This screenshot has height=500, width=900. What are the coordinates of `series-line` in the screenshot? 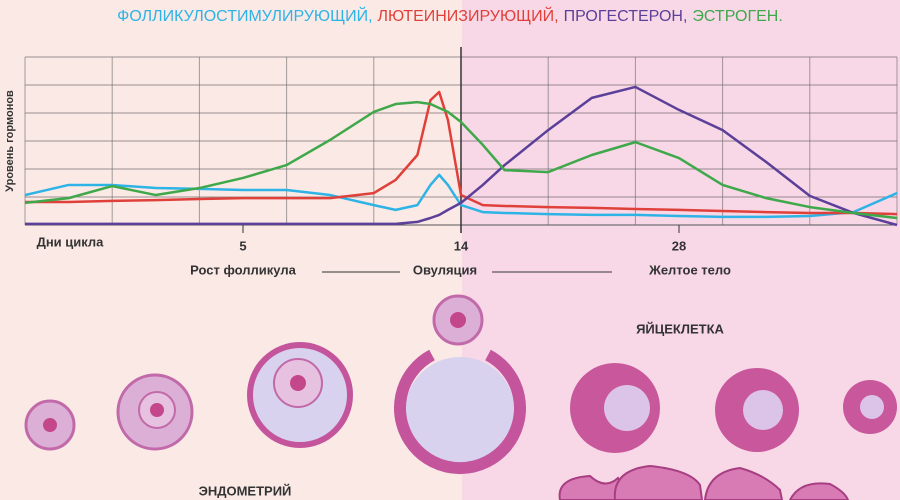 It's located at (461, 196).